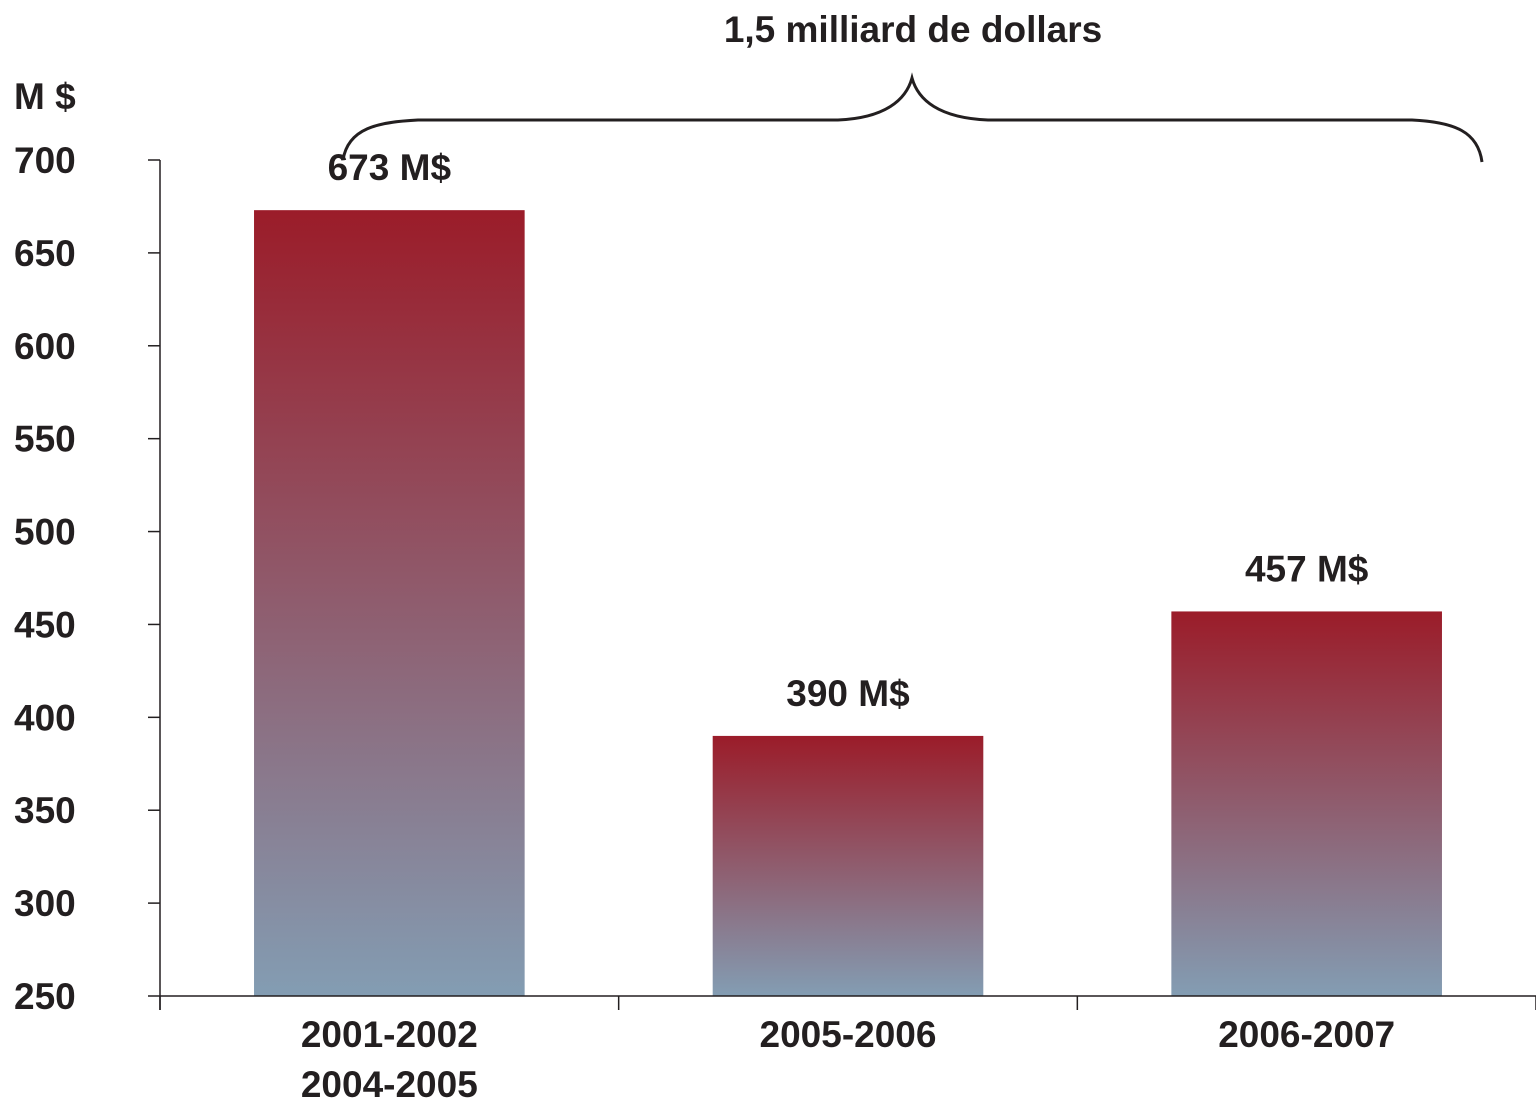 The width and height of the screenshot is (1536, 1105). Describe the element at coordinates (45, 96) in the screenshot. I see `y-axis-label: M $` at that location.